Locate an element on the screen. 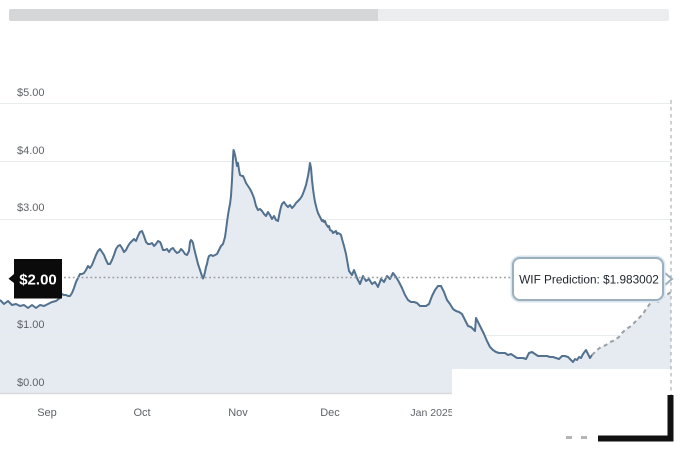  svg-text: Nov is located at coordinates (238, 413).